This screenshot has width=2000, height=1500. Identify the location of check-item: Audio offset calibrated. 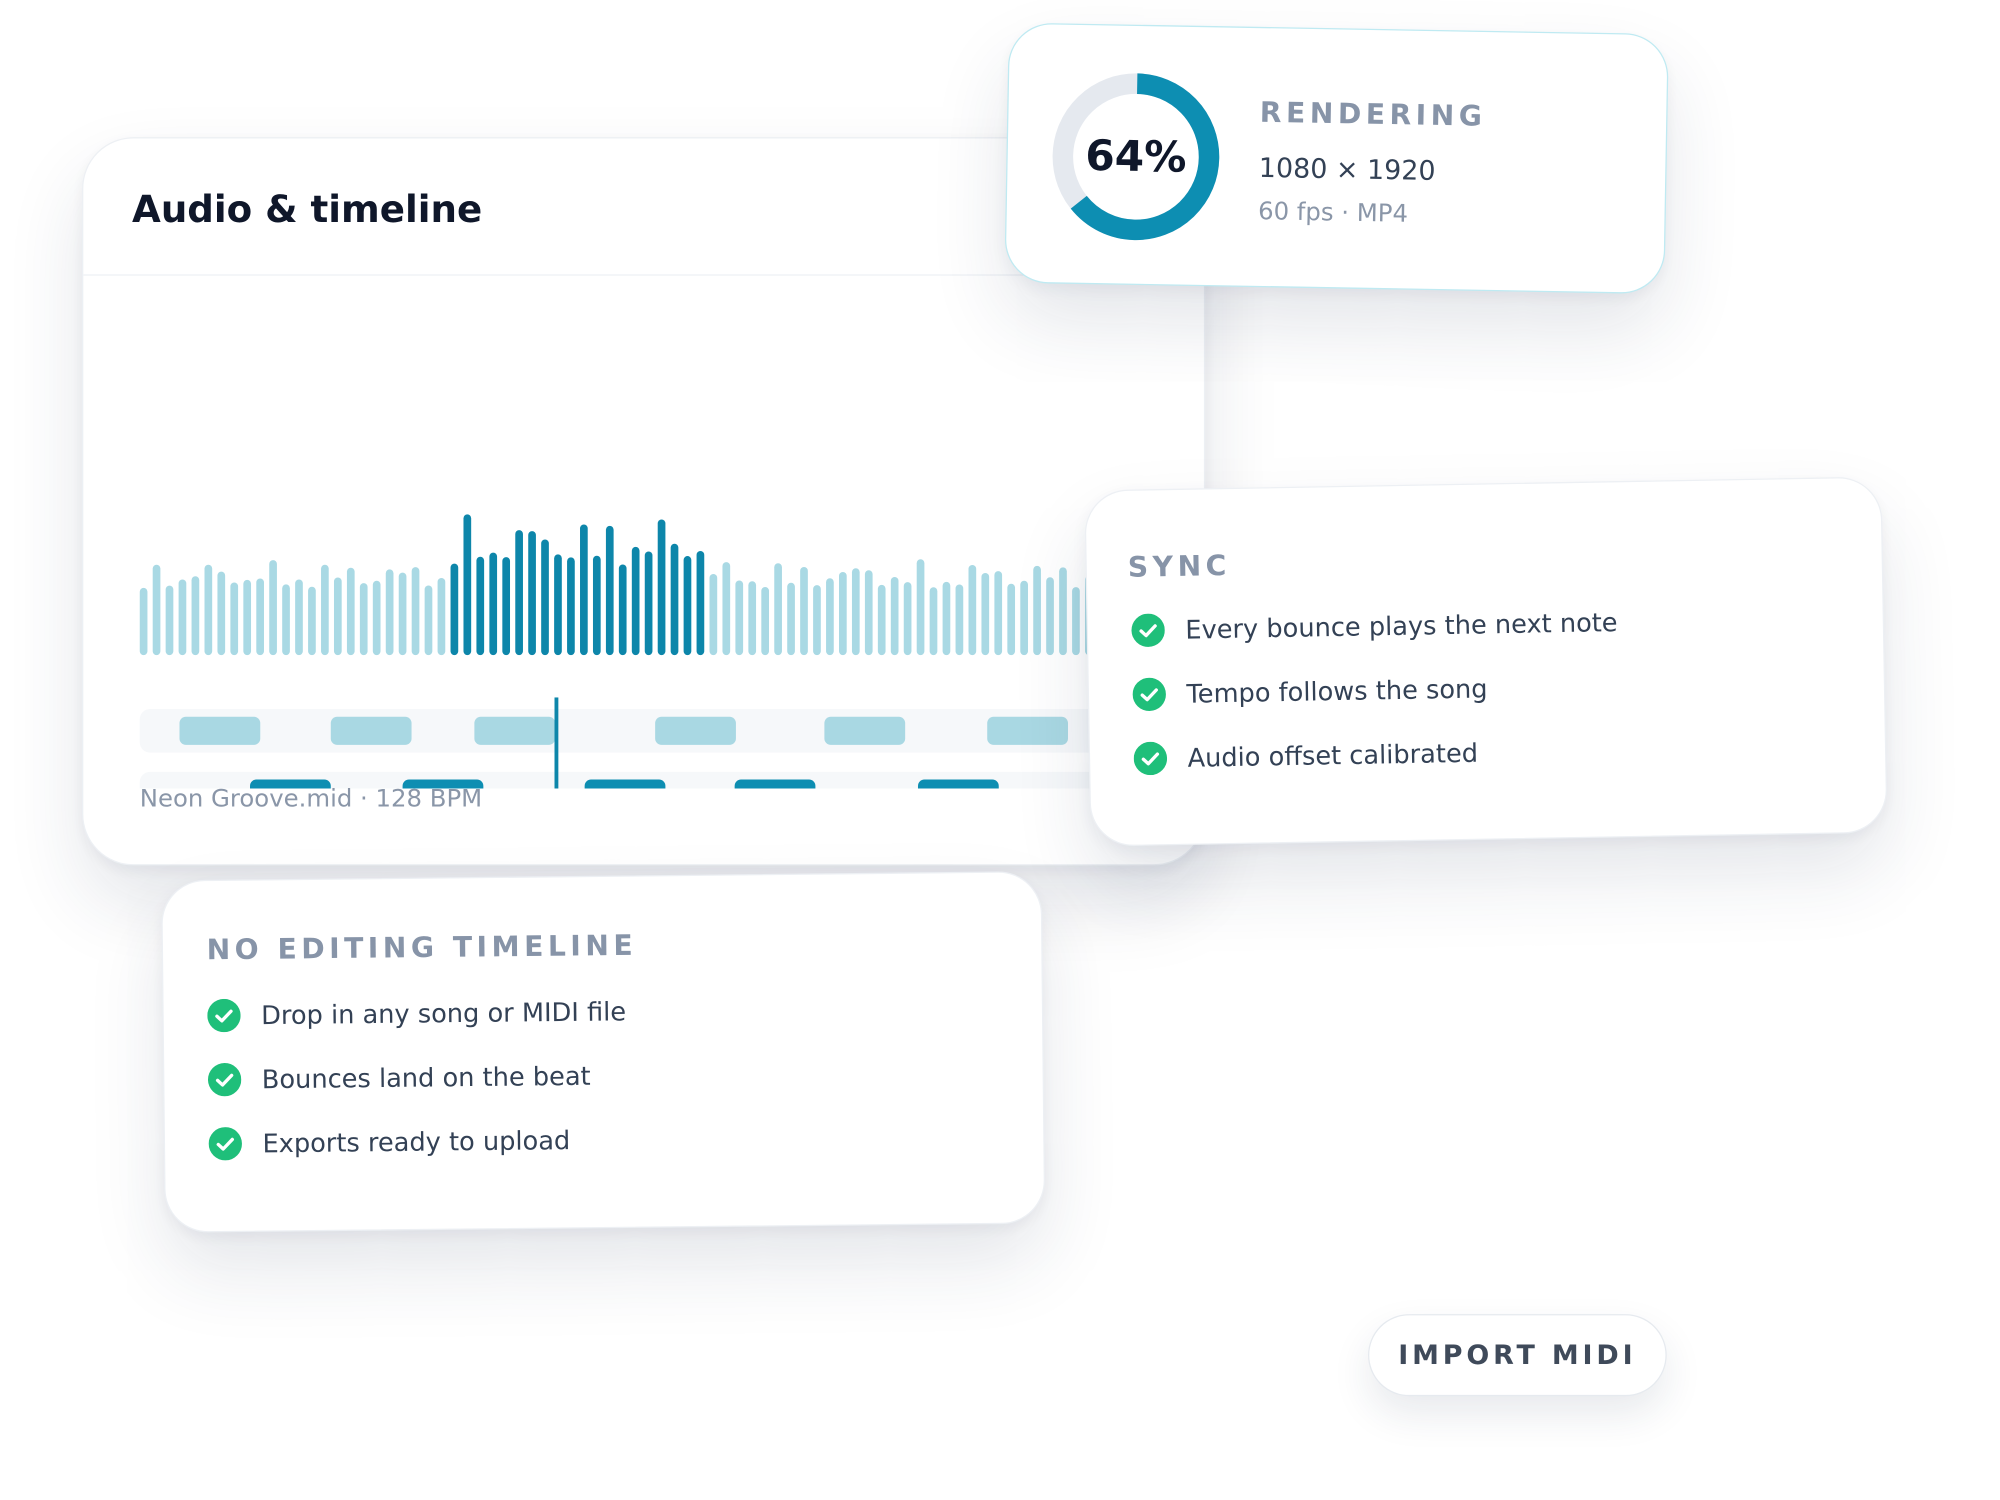
(1376, 755).